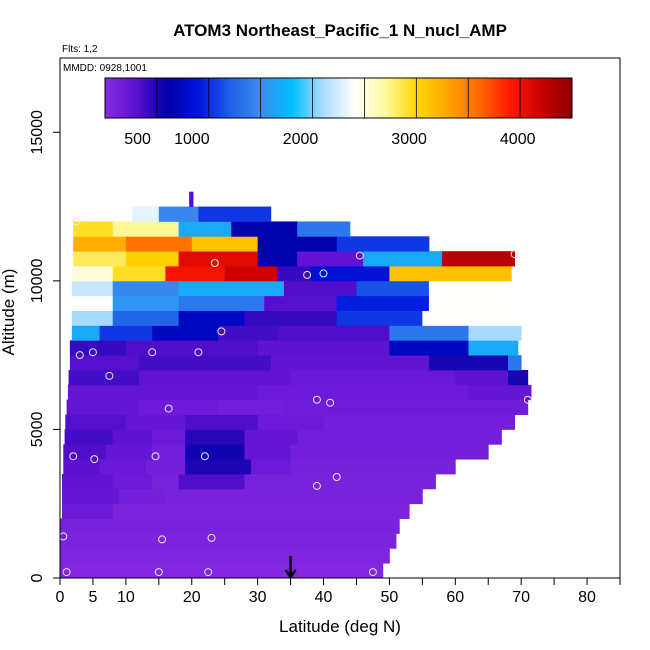 The height and width of the screenshot is (650, 650). Describe the element at coordinates (521, 597) in the screenshot. I see `x-tick-label: 70` at that location.